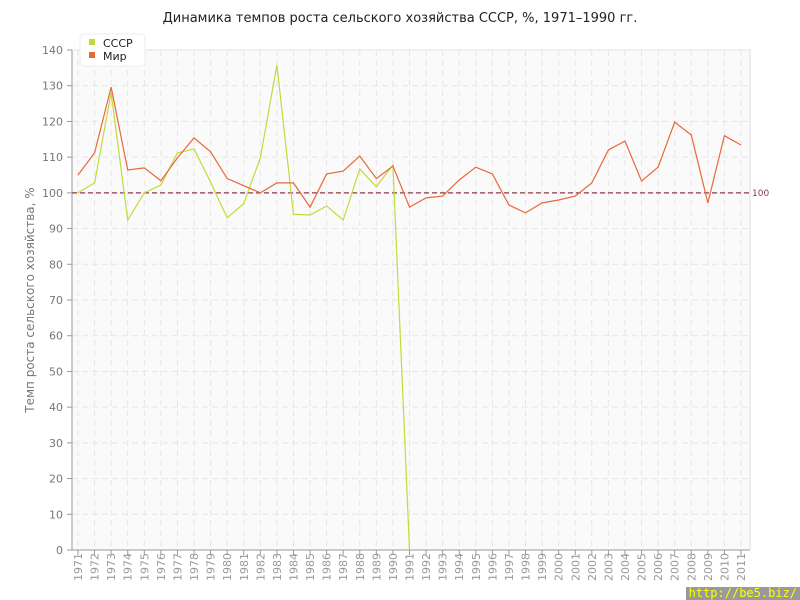 This screenshot has width=800, height=600. Describe the element at coordinates (443, 567) in the screenshot. I see `x-tick-label: 1993` at that location.